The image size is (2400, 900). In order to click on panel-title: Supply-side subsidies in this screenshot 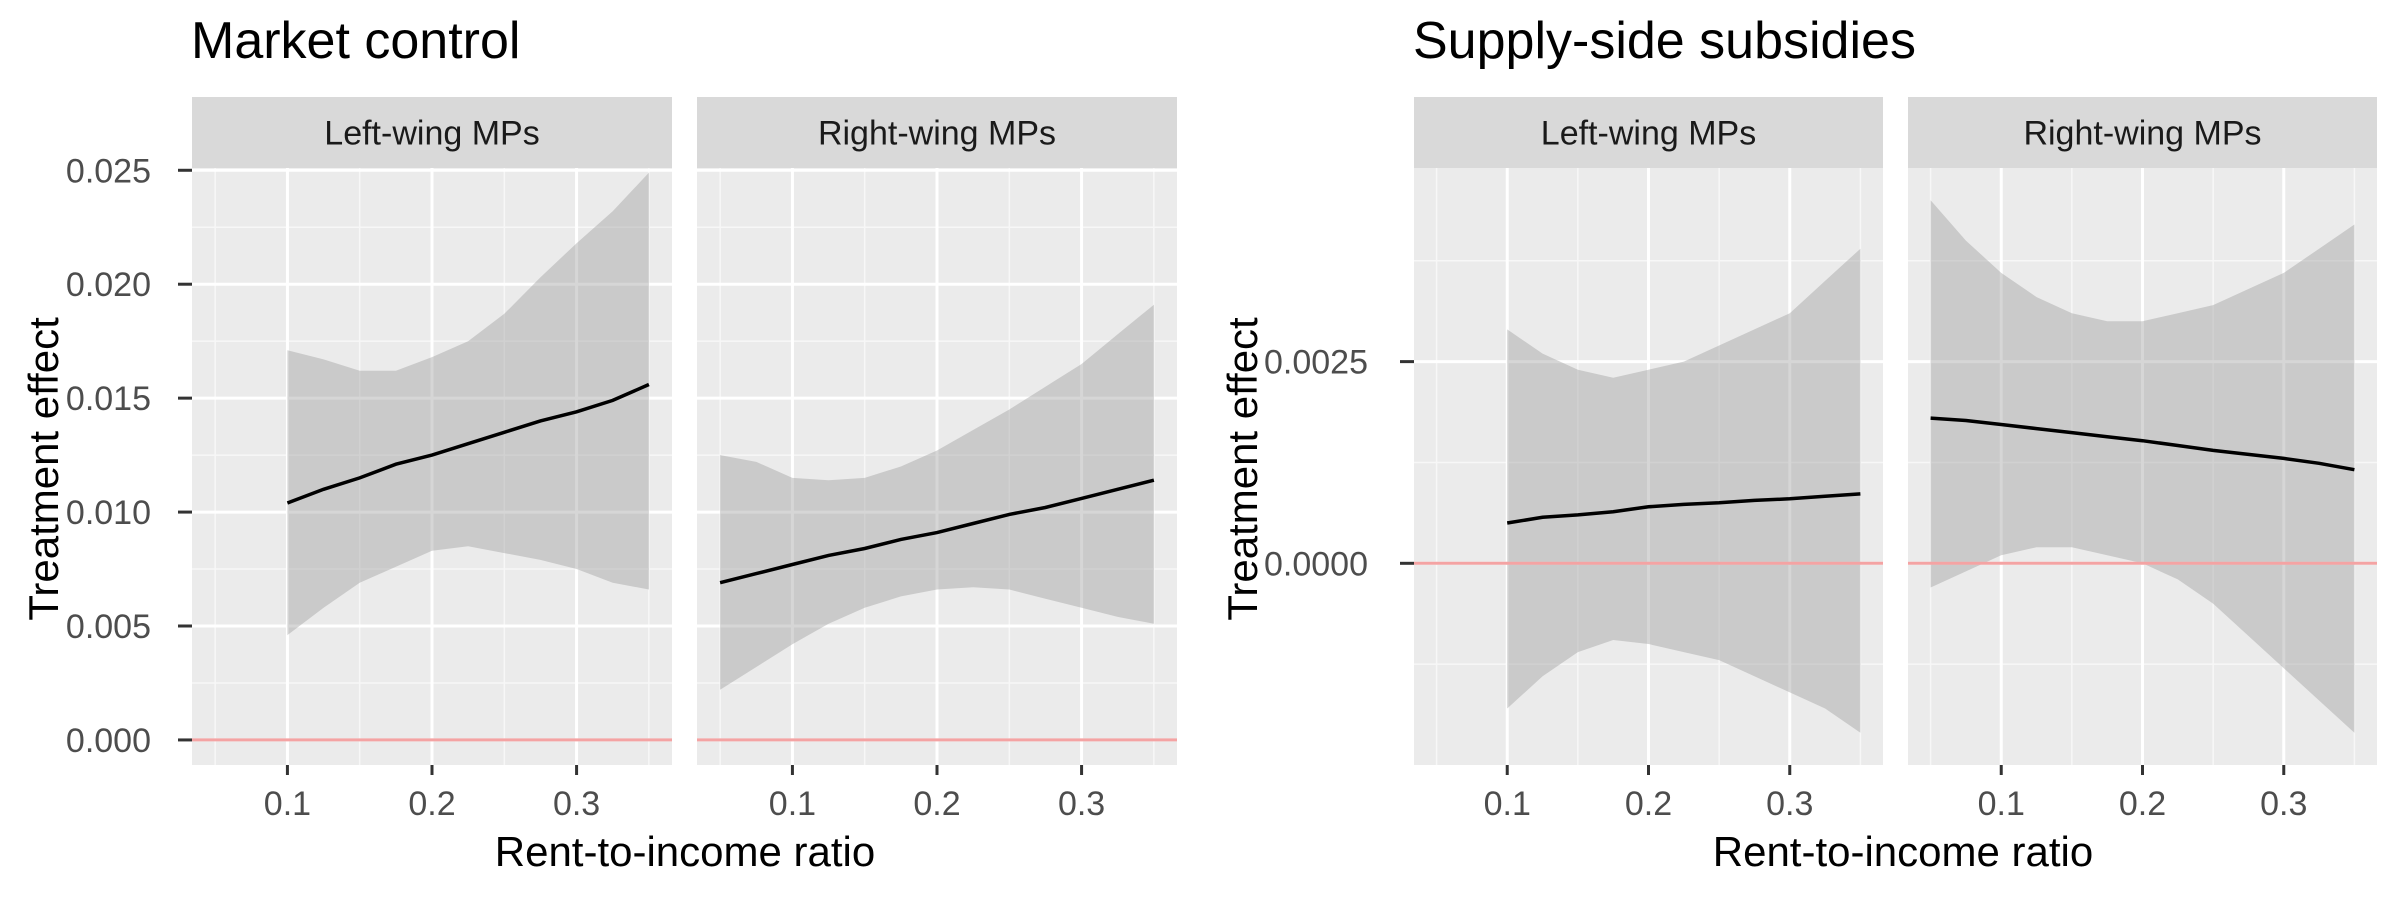, I will do `click(1664, 41)`.